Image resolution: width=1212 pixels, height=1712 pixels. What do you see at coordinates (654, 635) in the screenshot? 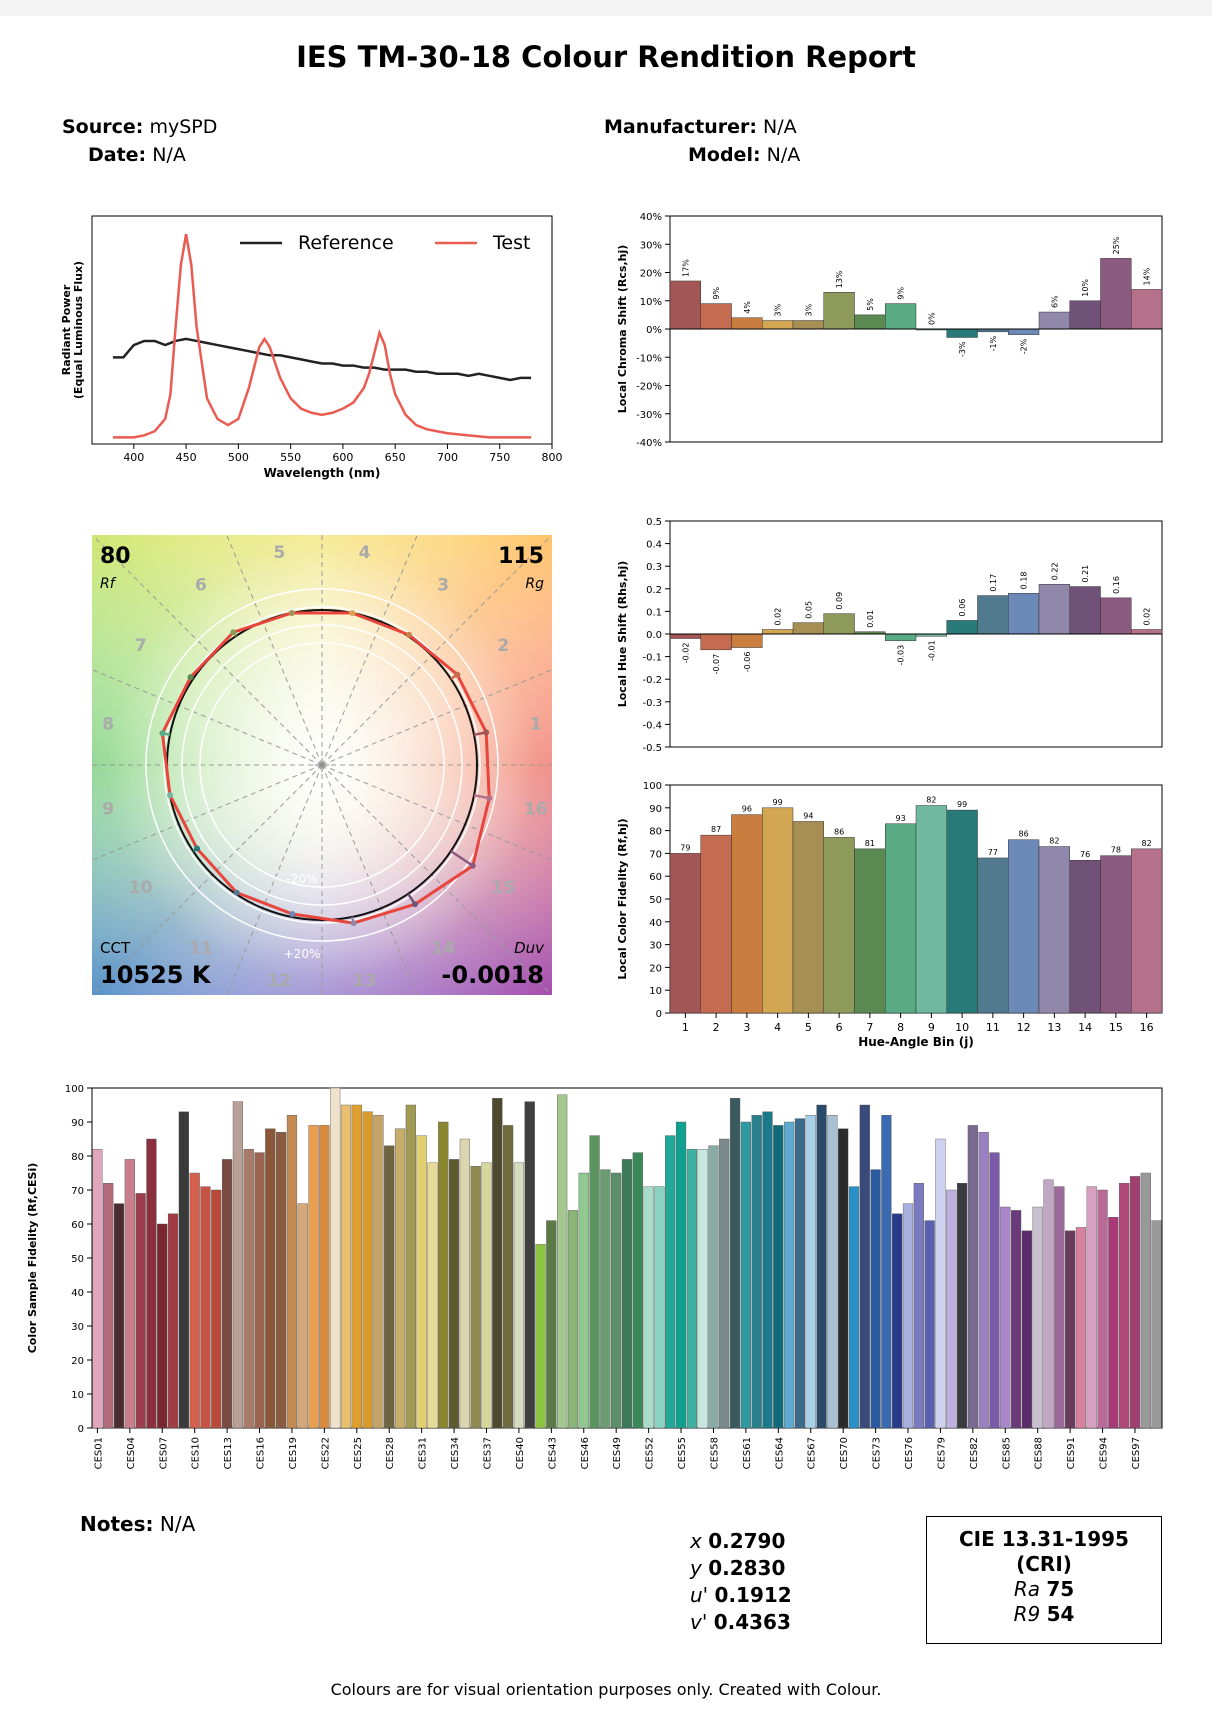
I see `hue-shift-ytick-label: 0.0` at bounding box center [654, 635].